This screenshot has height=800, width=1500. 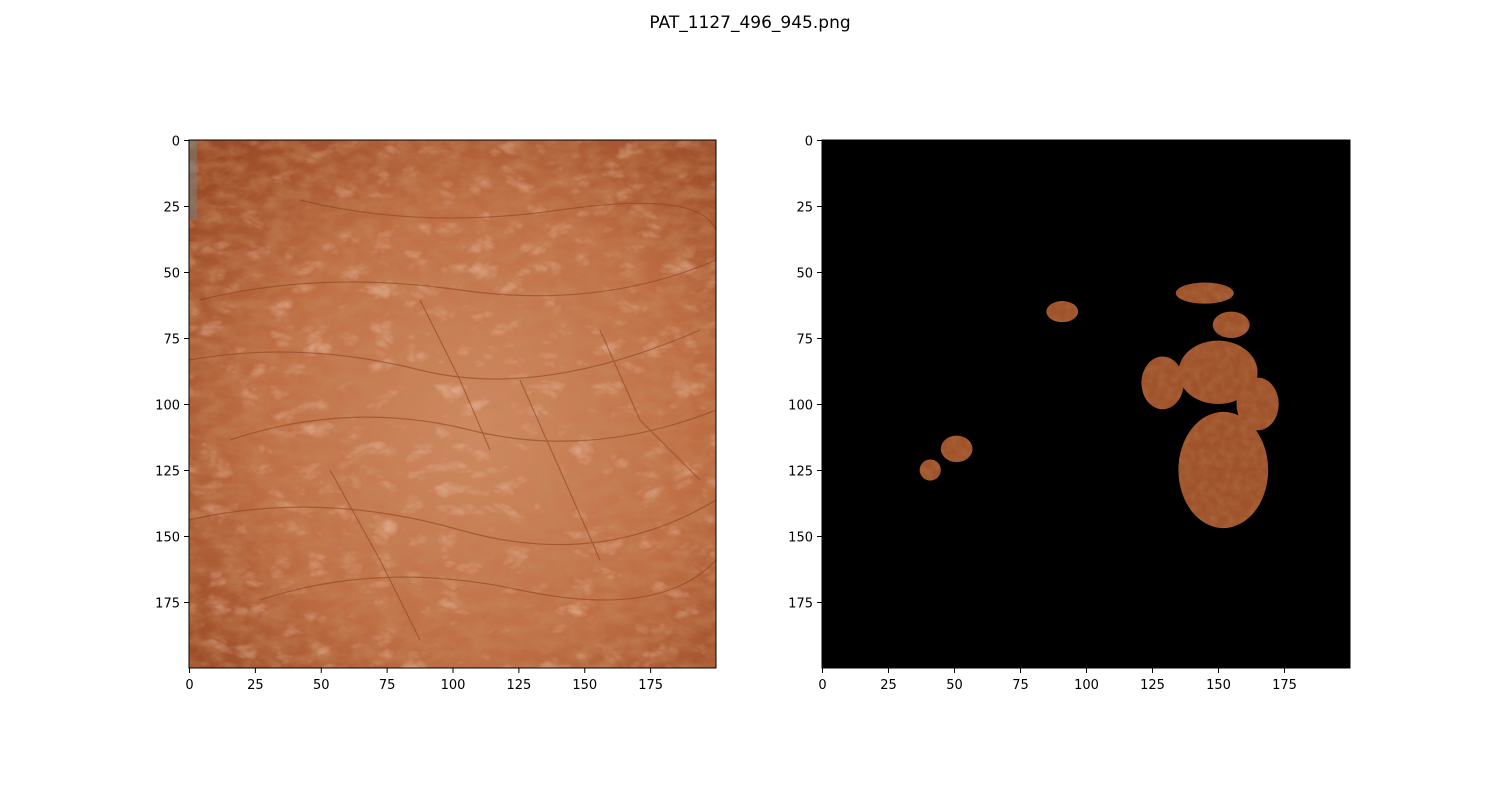 What do you see at coordinates (1099, 405) in the screenshot?
I see `lesion-regions` at bounding box center [1099, 405].